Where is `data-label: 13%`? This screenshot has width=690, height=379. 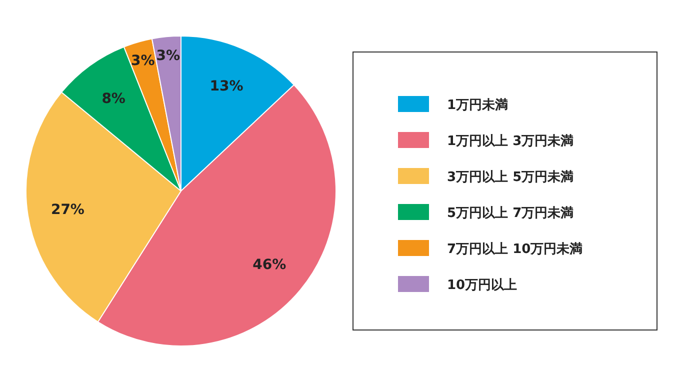 data-label: 13% is located at coordinates (227, 86).